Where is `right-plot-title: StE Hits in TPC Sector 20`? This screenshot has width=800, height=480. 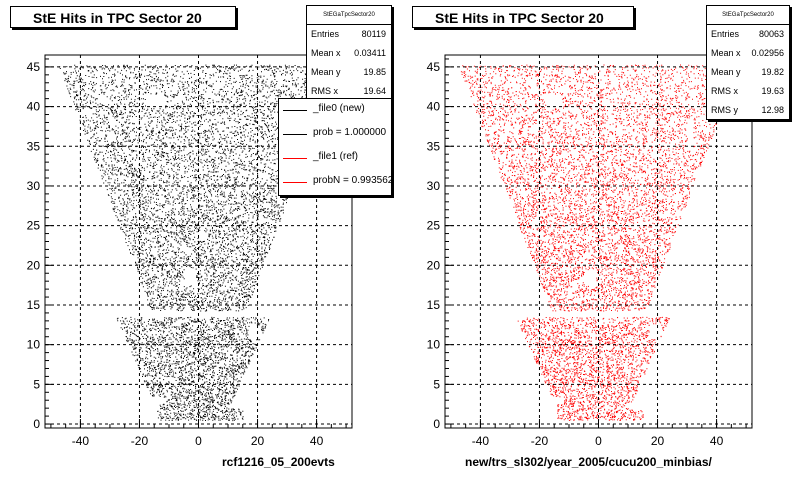 right-plot-title: StE Hits in TPC Sector 20 is located at coordinates (523, 17).